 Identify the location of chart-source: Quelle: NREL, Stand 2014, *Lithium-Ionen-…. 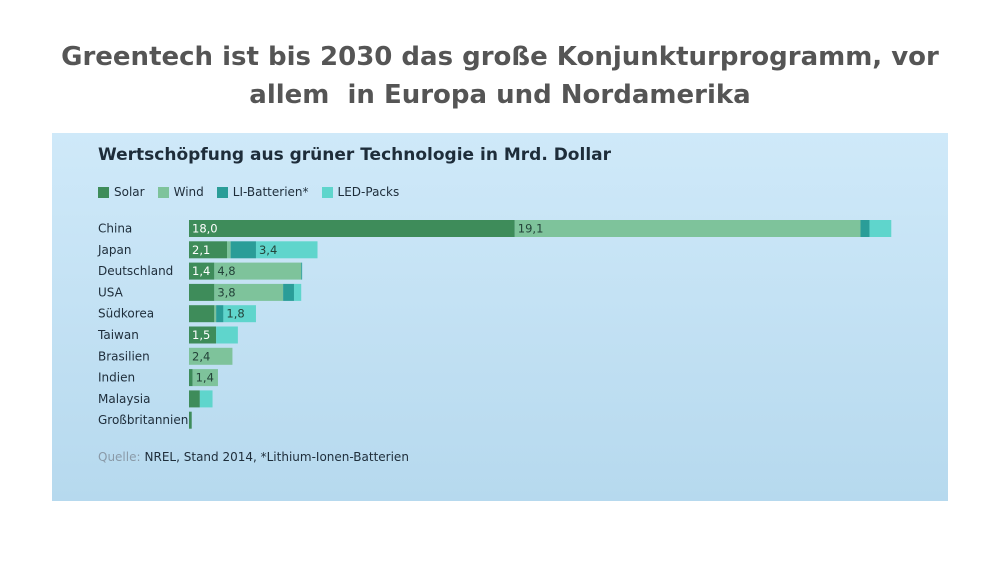
(253, 457).